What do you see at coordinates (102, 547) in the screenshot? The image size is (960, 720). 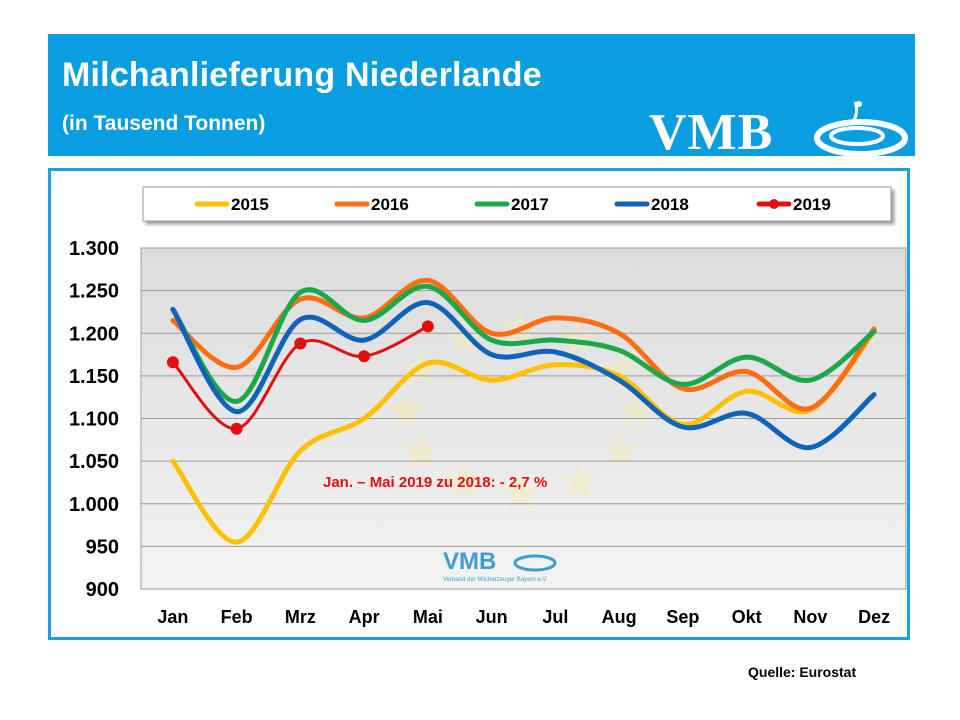 I see `y-tick-label: 950` at bounding box center [102, 547].